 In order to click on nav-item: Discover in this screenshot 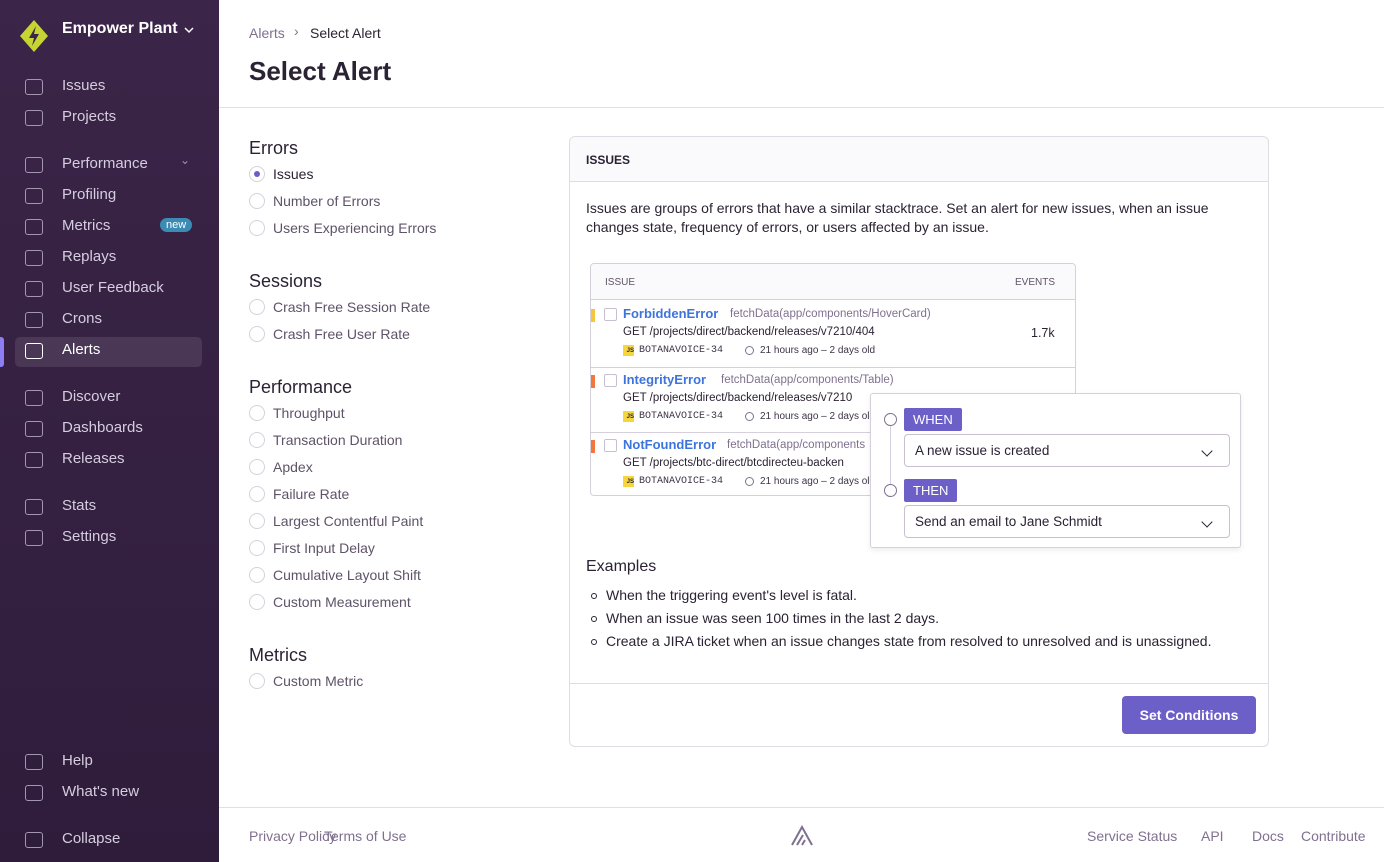, I will do `click(91, 396)`.